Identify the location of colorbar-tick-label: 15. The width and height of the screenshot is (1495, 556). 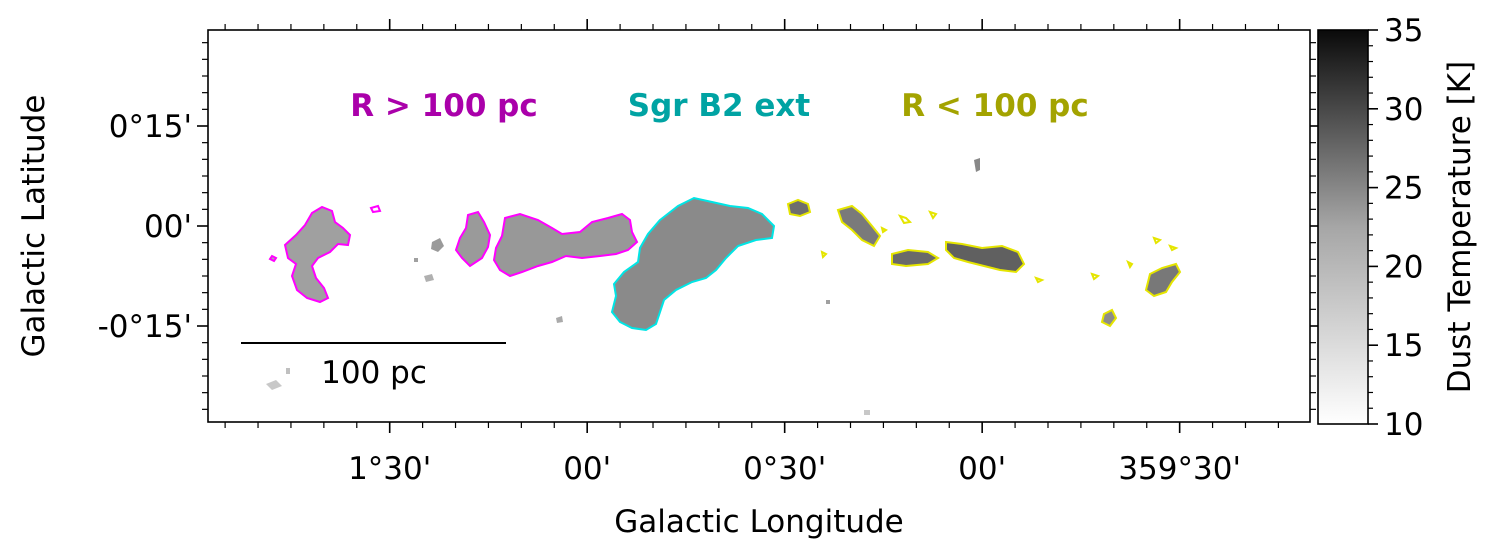
(1403, 346).